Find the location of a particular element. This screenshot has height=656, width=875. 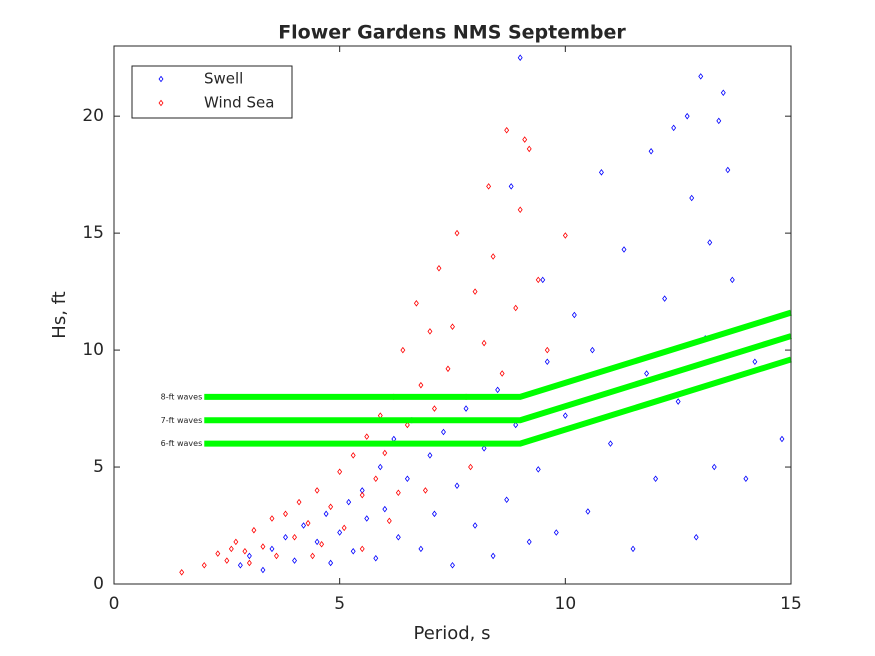

x-tick-label: 15 is located at coordinates (791, 604).